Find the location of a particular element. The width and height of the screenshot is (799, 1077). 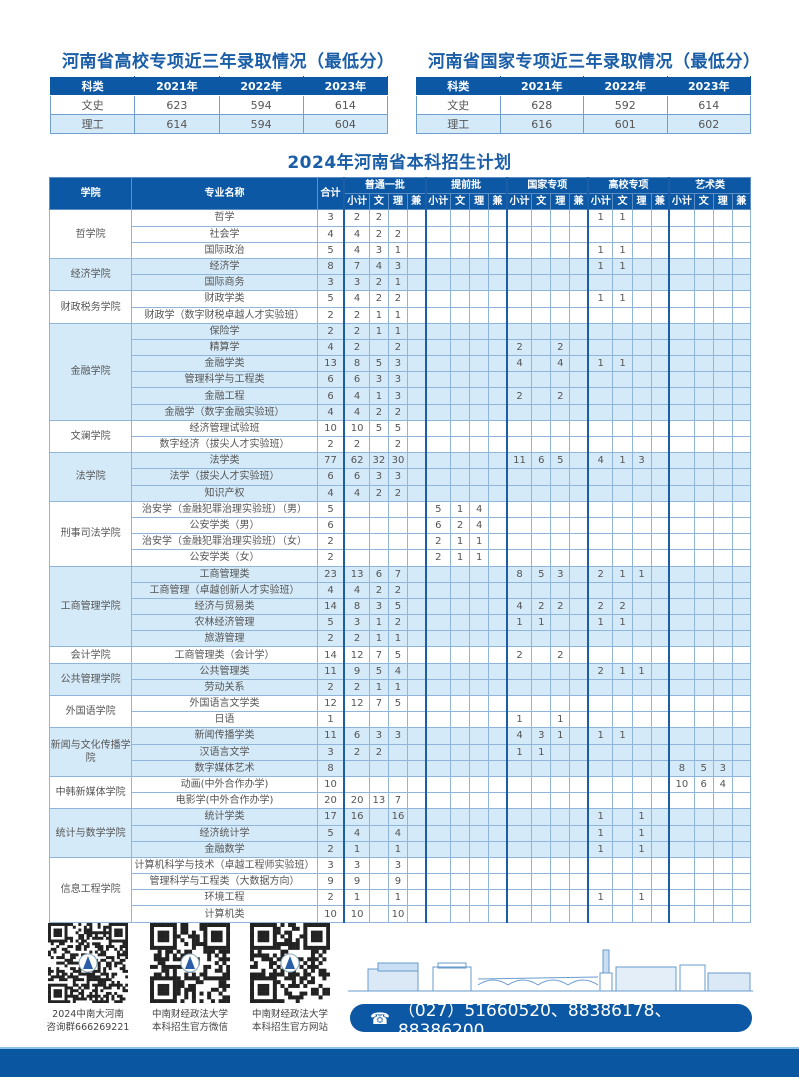

sub-header: 文 is located at coordinates (378, 202).